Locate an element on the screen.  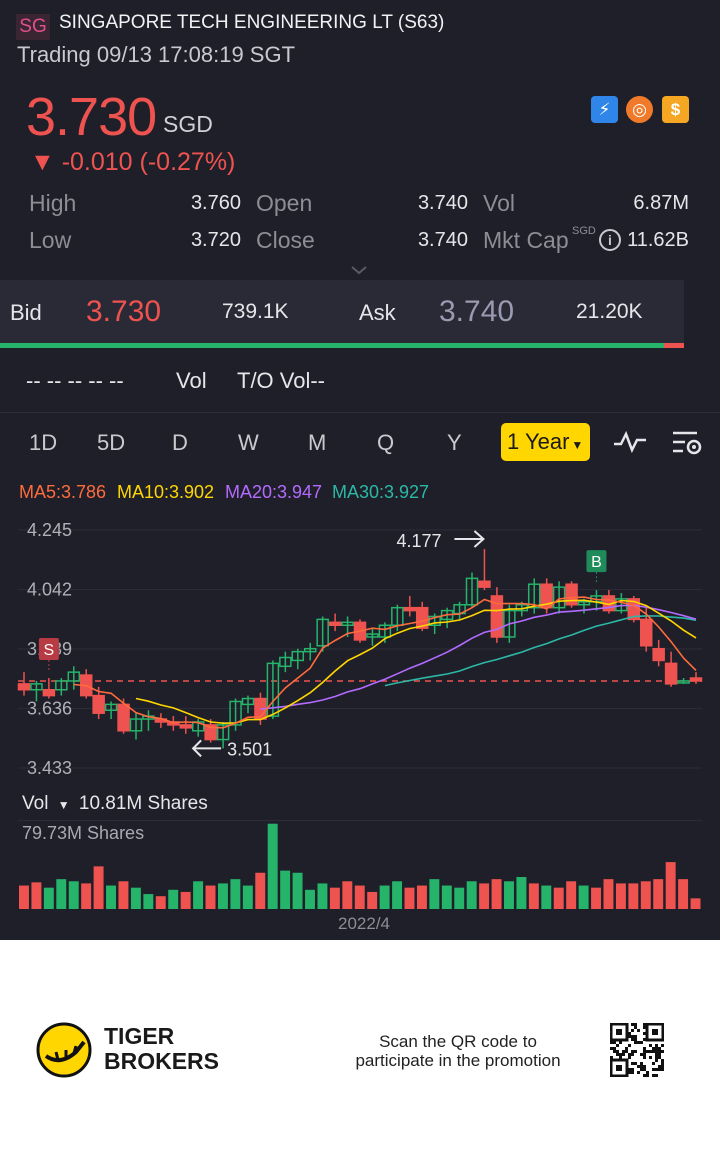
high-label: High is located at coordinates (53, 203).